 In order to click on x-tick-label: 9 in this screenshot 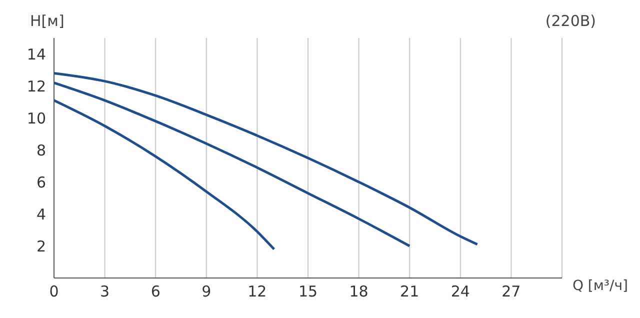, I will do `click(207, 291)`.